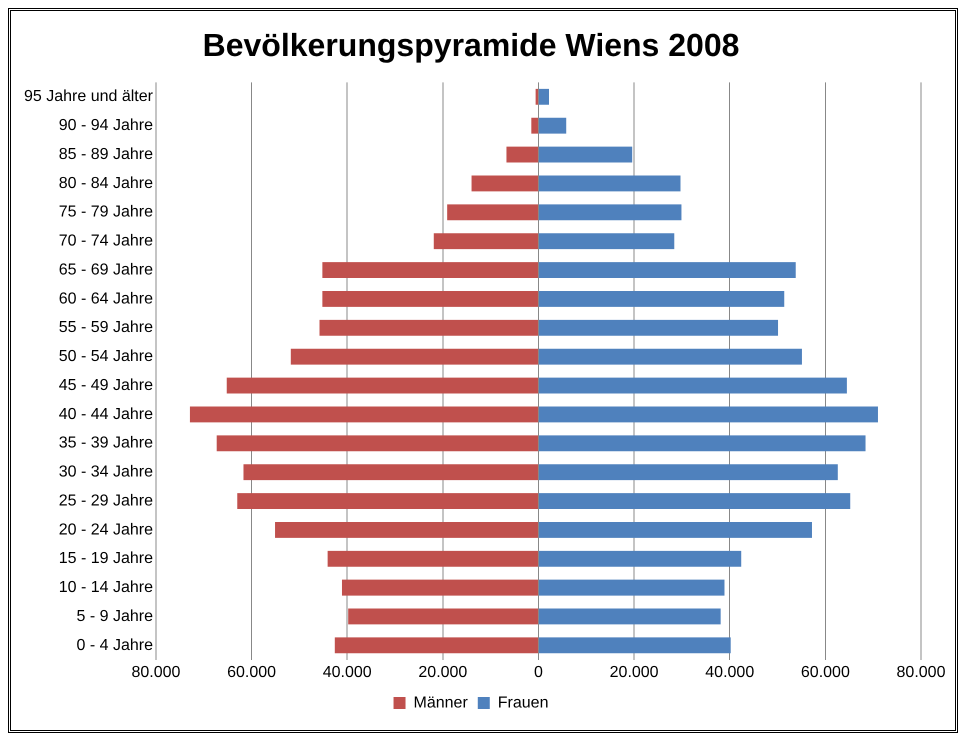  What do you see at coordinates (106, 154) in the screenshot?
I see `y-tick-label: 85 - 89 Jahre` at bounding box center [106, 154].